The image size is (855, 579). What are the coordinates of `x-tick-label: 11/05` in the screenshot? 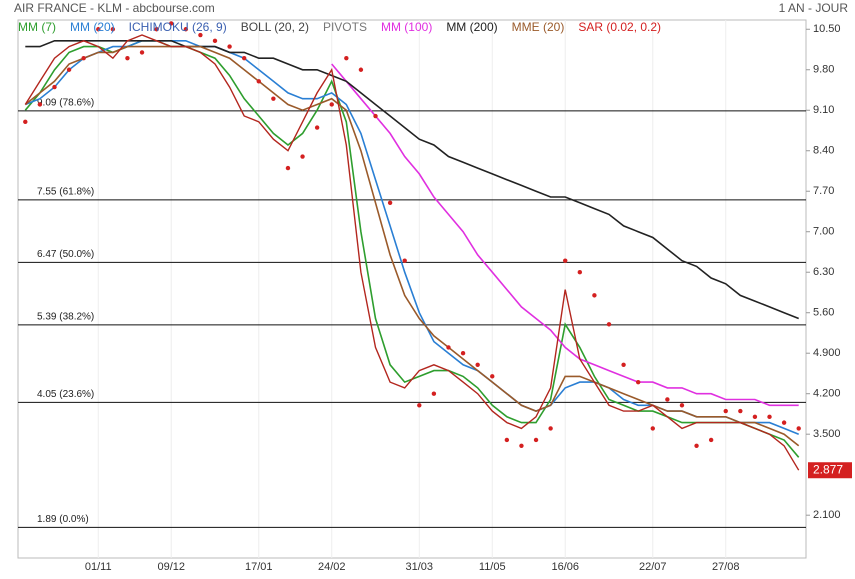 It's located at (492, 567).